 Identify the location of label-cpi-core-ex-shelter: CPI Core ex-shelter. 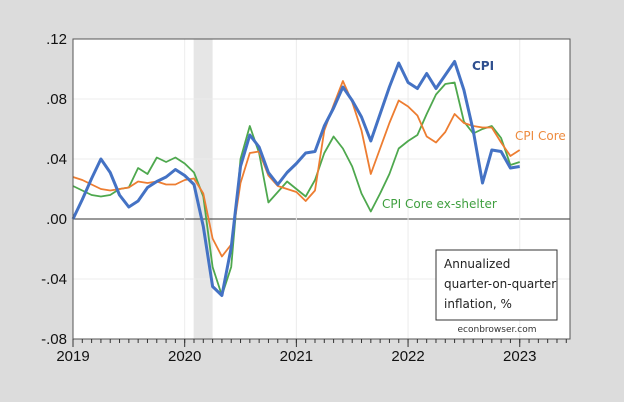
(439, 204).